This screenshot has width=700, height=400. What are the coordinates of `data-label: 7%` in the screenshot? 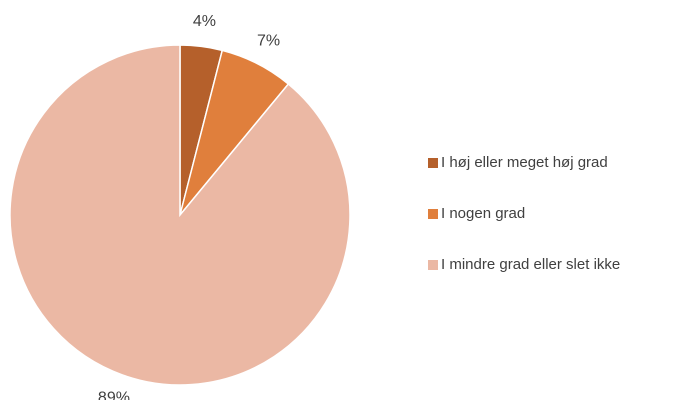 It's located at (268, 40).